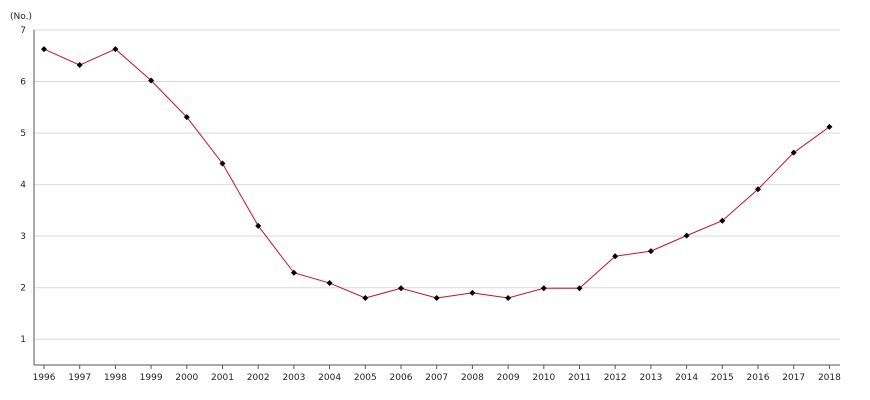  I want to click on x-tick-label: 2016, so click(758, 378).